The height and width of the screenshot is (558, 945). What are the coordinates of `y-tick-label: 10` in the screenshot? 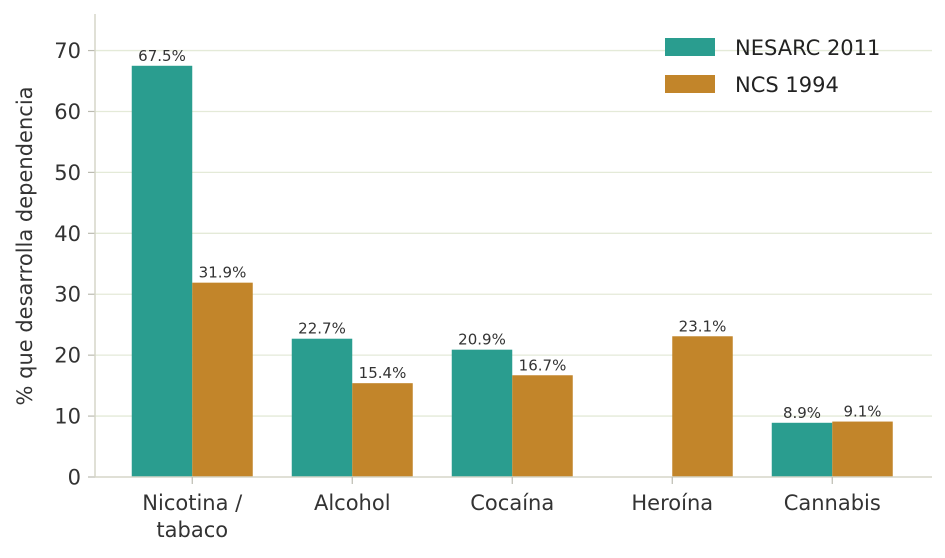 It's located at (67, 417).